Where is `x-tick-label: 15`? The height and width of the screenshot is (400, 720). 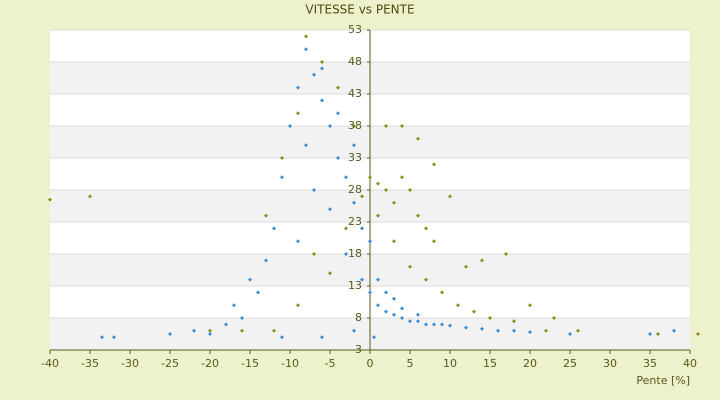
x-tick-label: 15 is located at coordinates (490, 363).